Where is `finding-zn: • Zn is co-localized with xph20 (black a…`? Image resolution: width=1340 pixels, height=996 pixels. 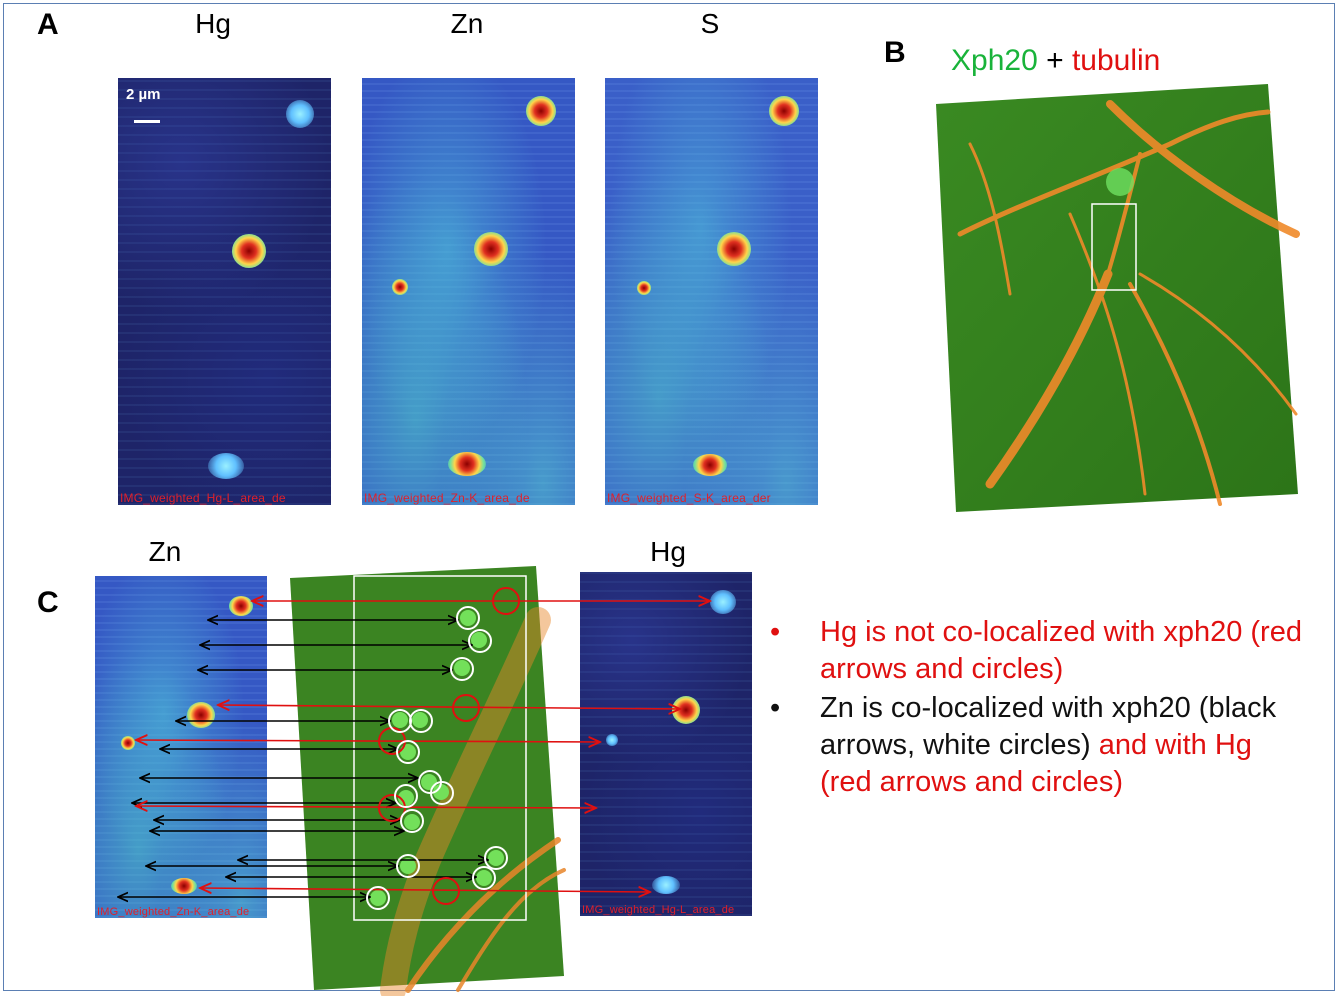
finding-zn: • Zn is co-localized with xph20 (black a… is located at coordinates (1040, 745).